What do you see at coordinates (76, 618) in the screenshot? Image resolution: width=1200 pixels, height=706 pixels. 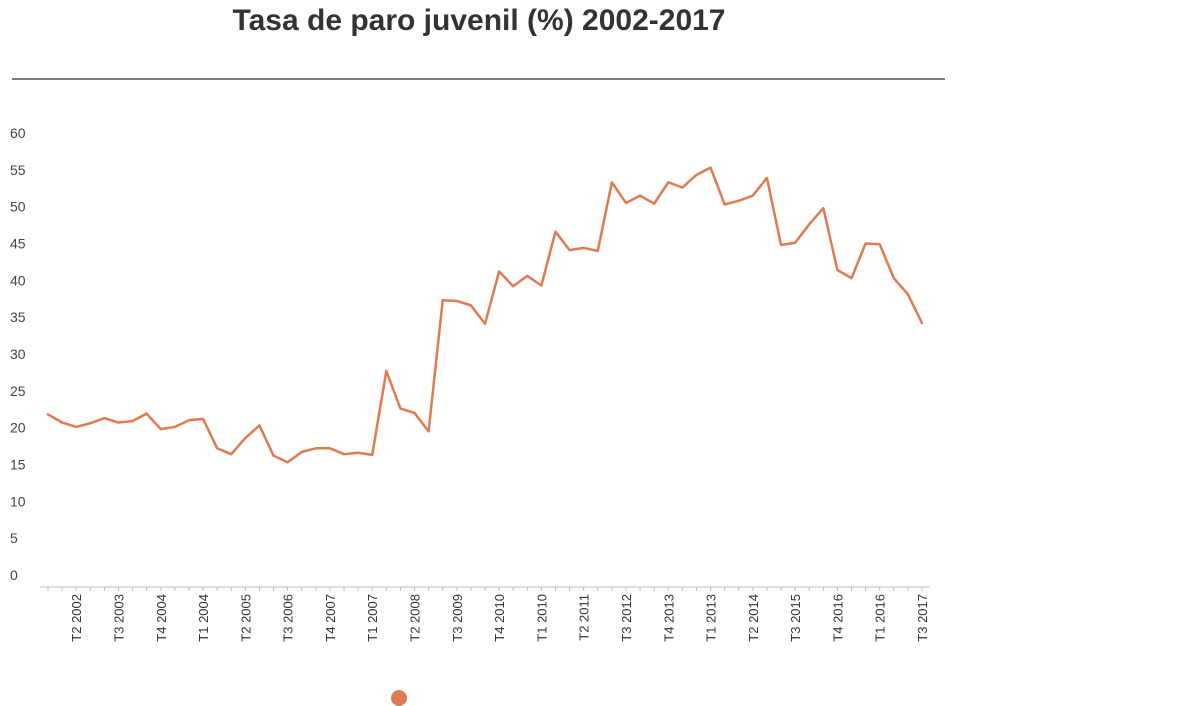 I see `x-tick-label: T2 2002` at bounding box center [76, 618].